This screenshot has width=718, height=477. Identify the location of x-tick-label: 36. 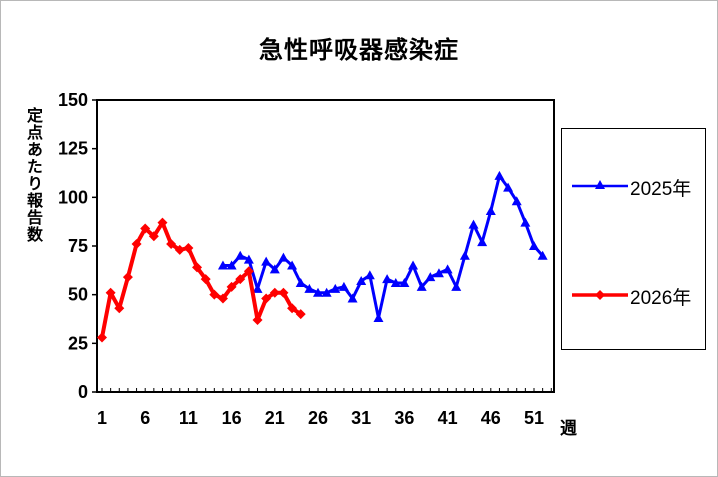
(404, 418).